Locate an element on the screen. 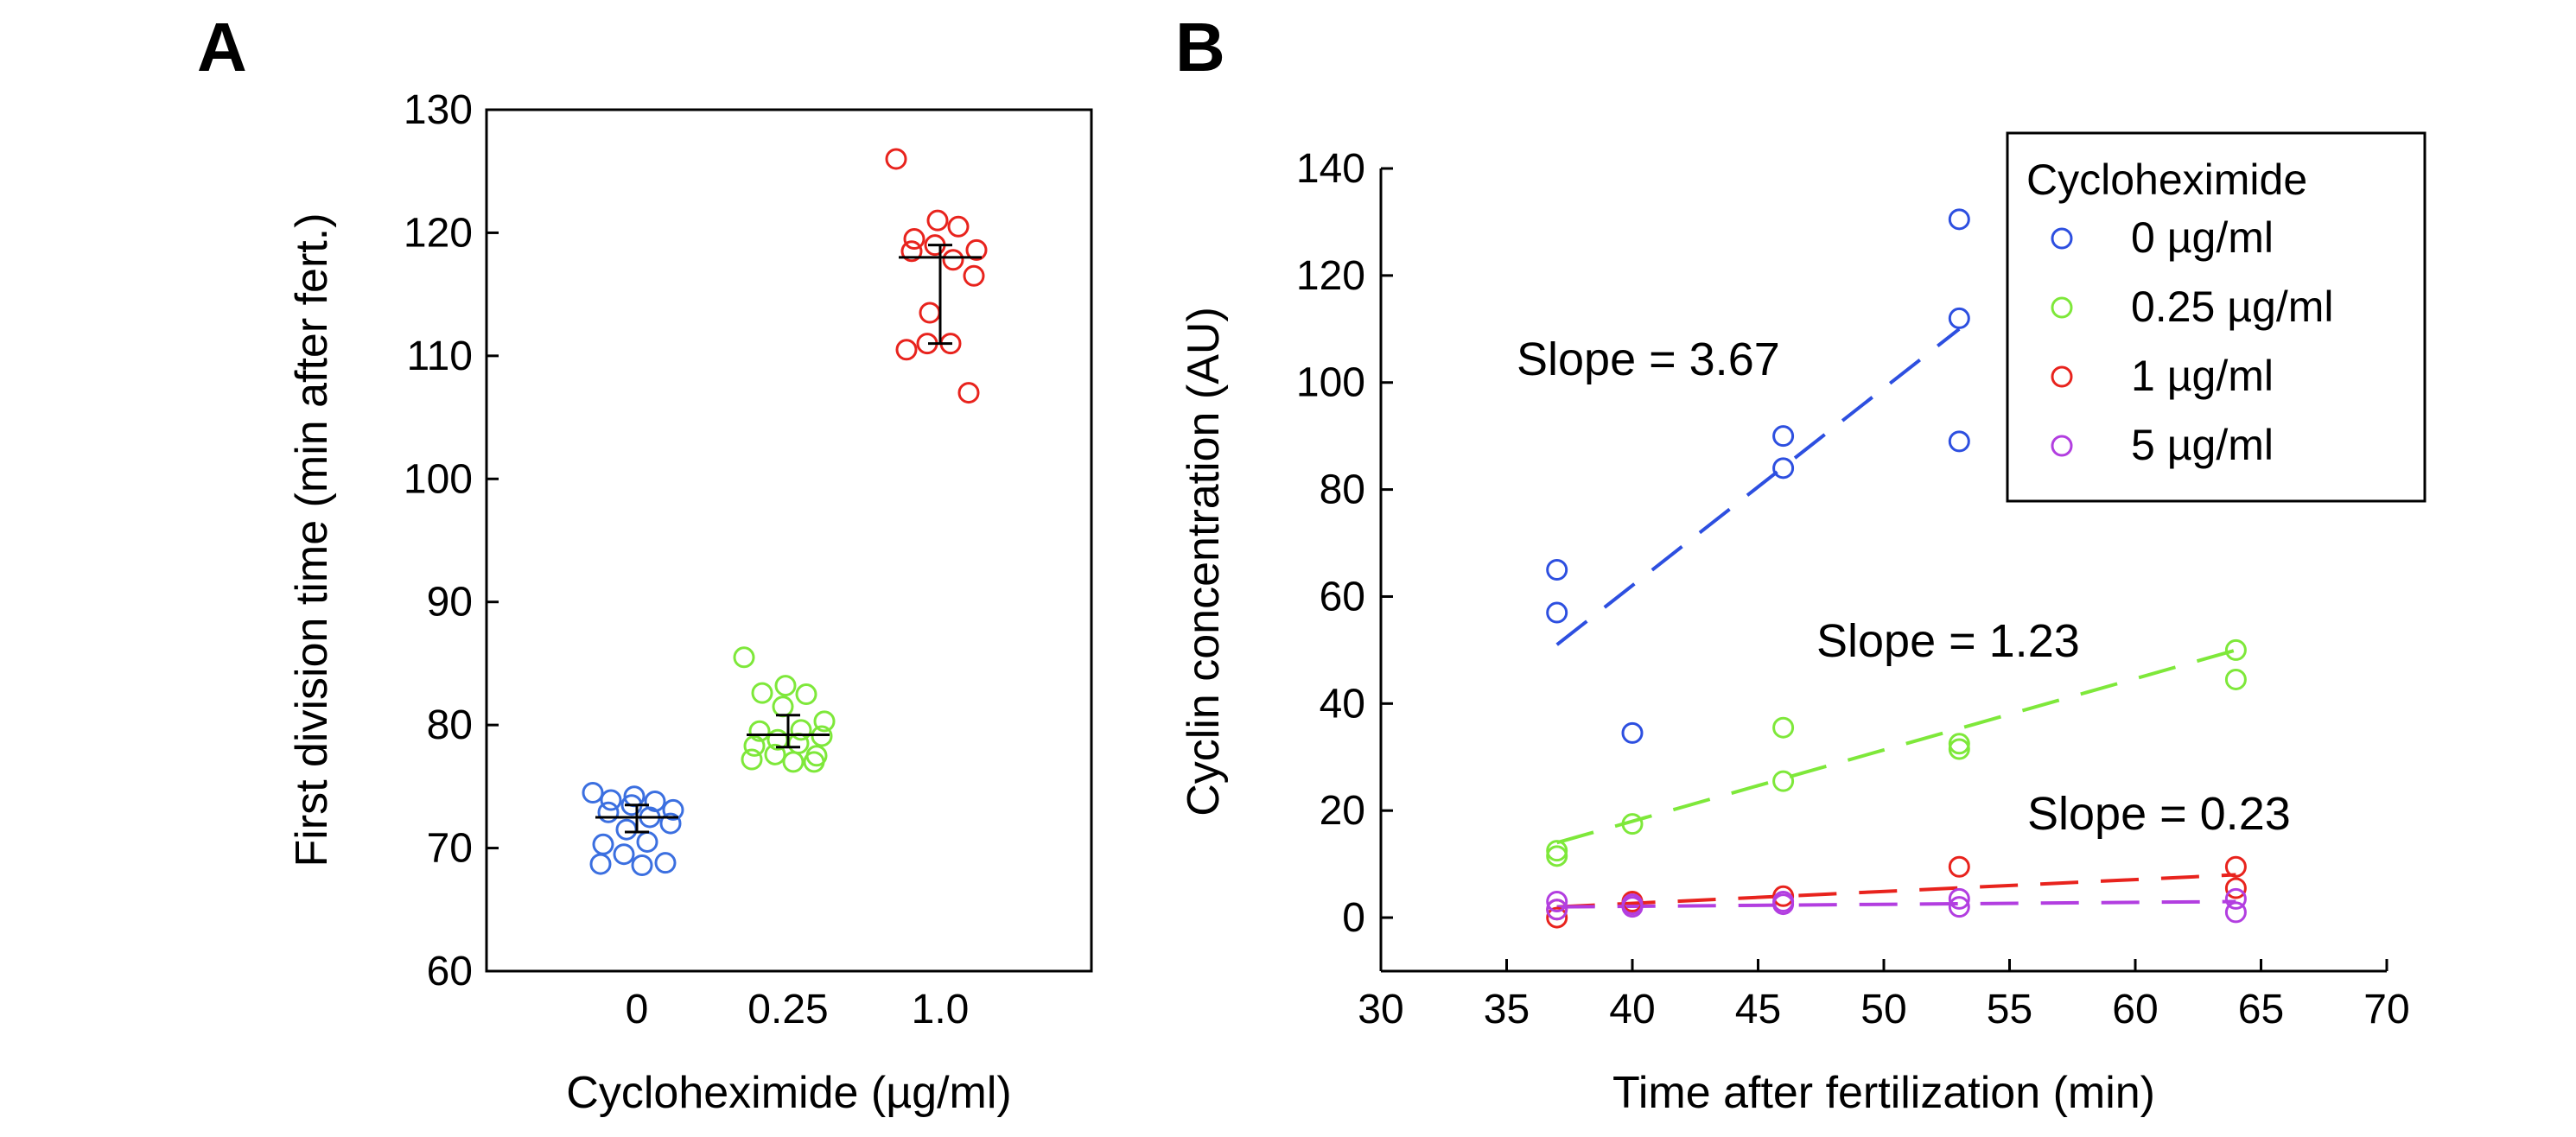 This screenshot has width=2576, height=1137. legend-label: 0.25 µg/ml is located at coordinates (2232, 307).